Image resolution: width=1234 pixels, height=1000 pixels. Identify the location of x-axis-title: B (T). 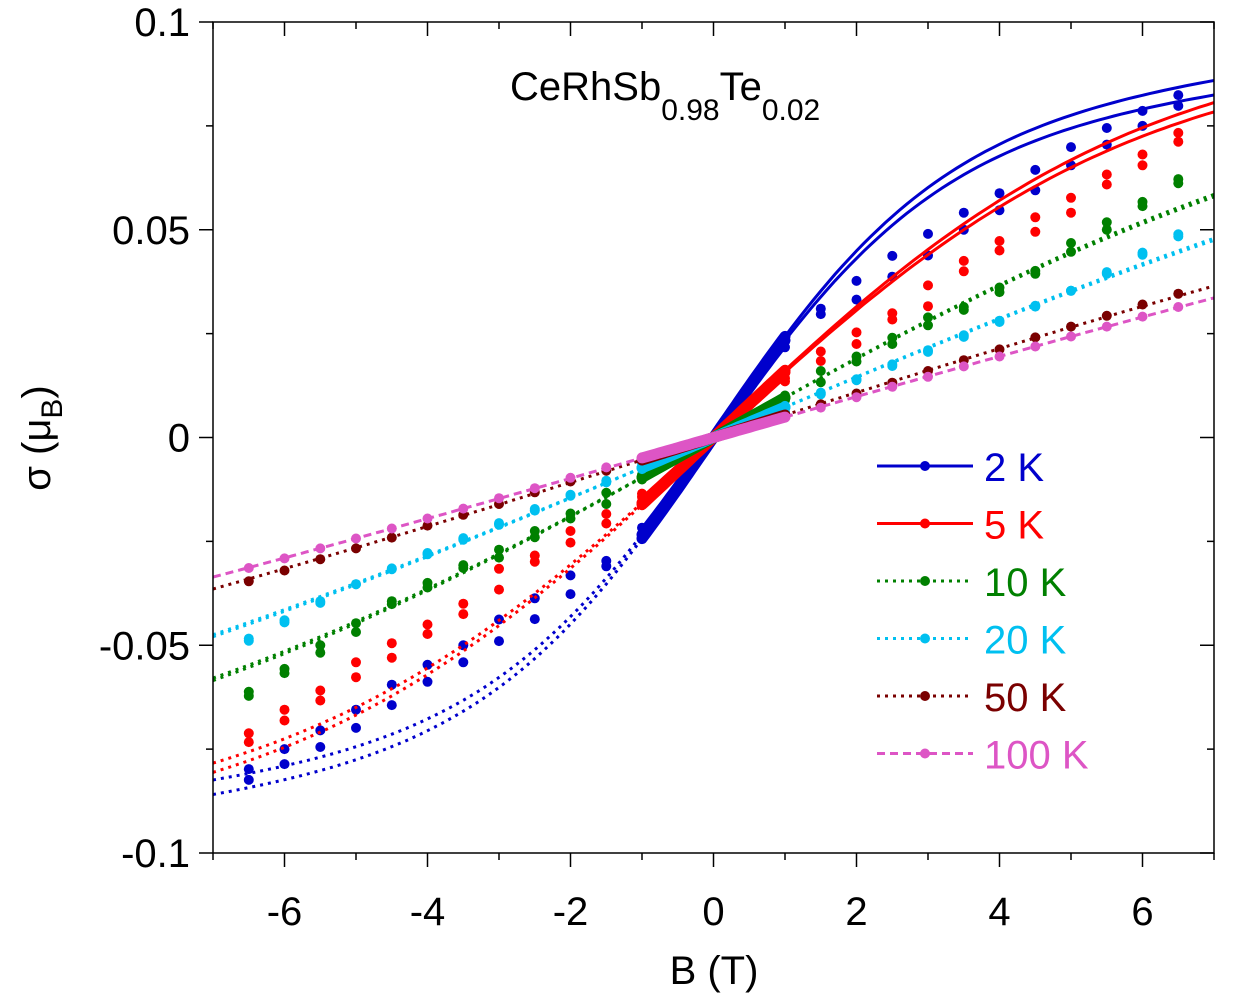
(714, 971).